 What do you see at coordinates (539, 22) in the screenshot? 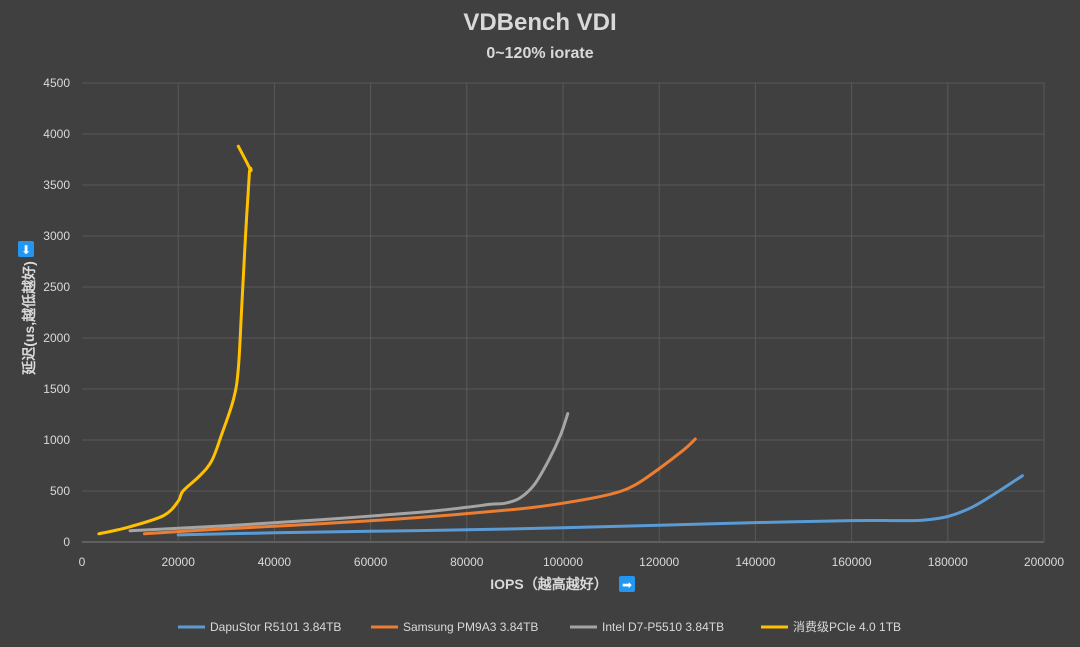
I see `chart-title: VDBench VDI` at bounding box center [539, 22].